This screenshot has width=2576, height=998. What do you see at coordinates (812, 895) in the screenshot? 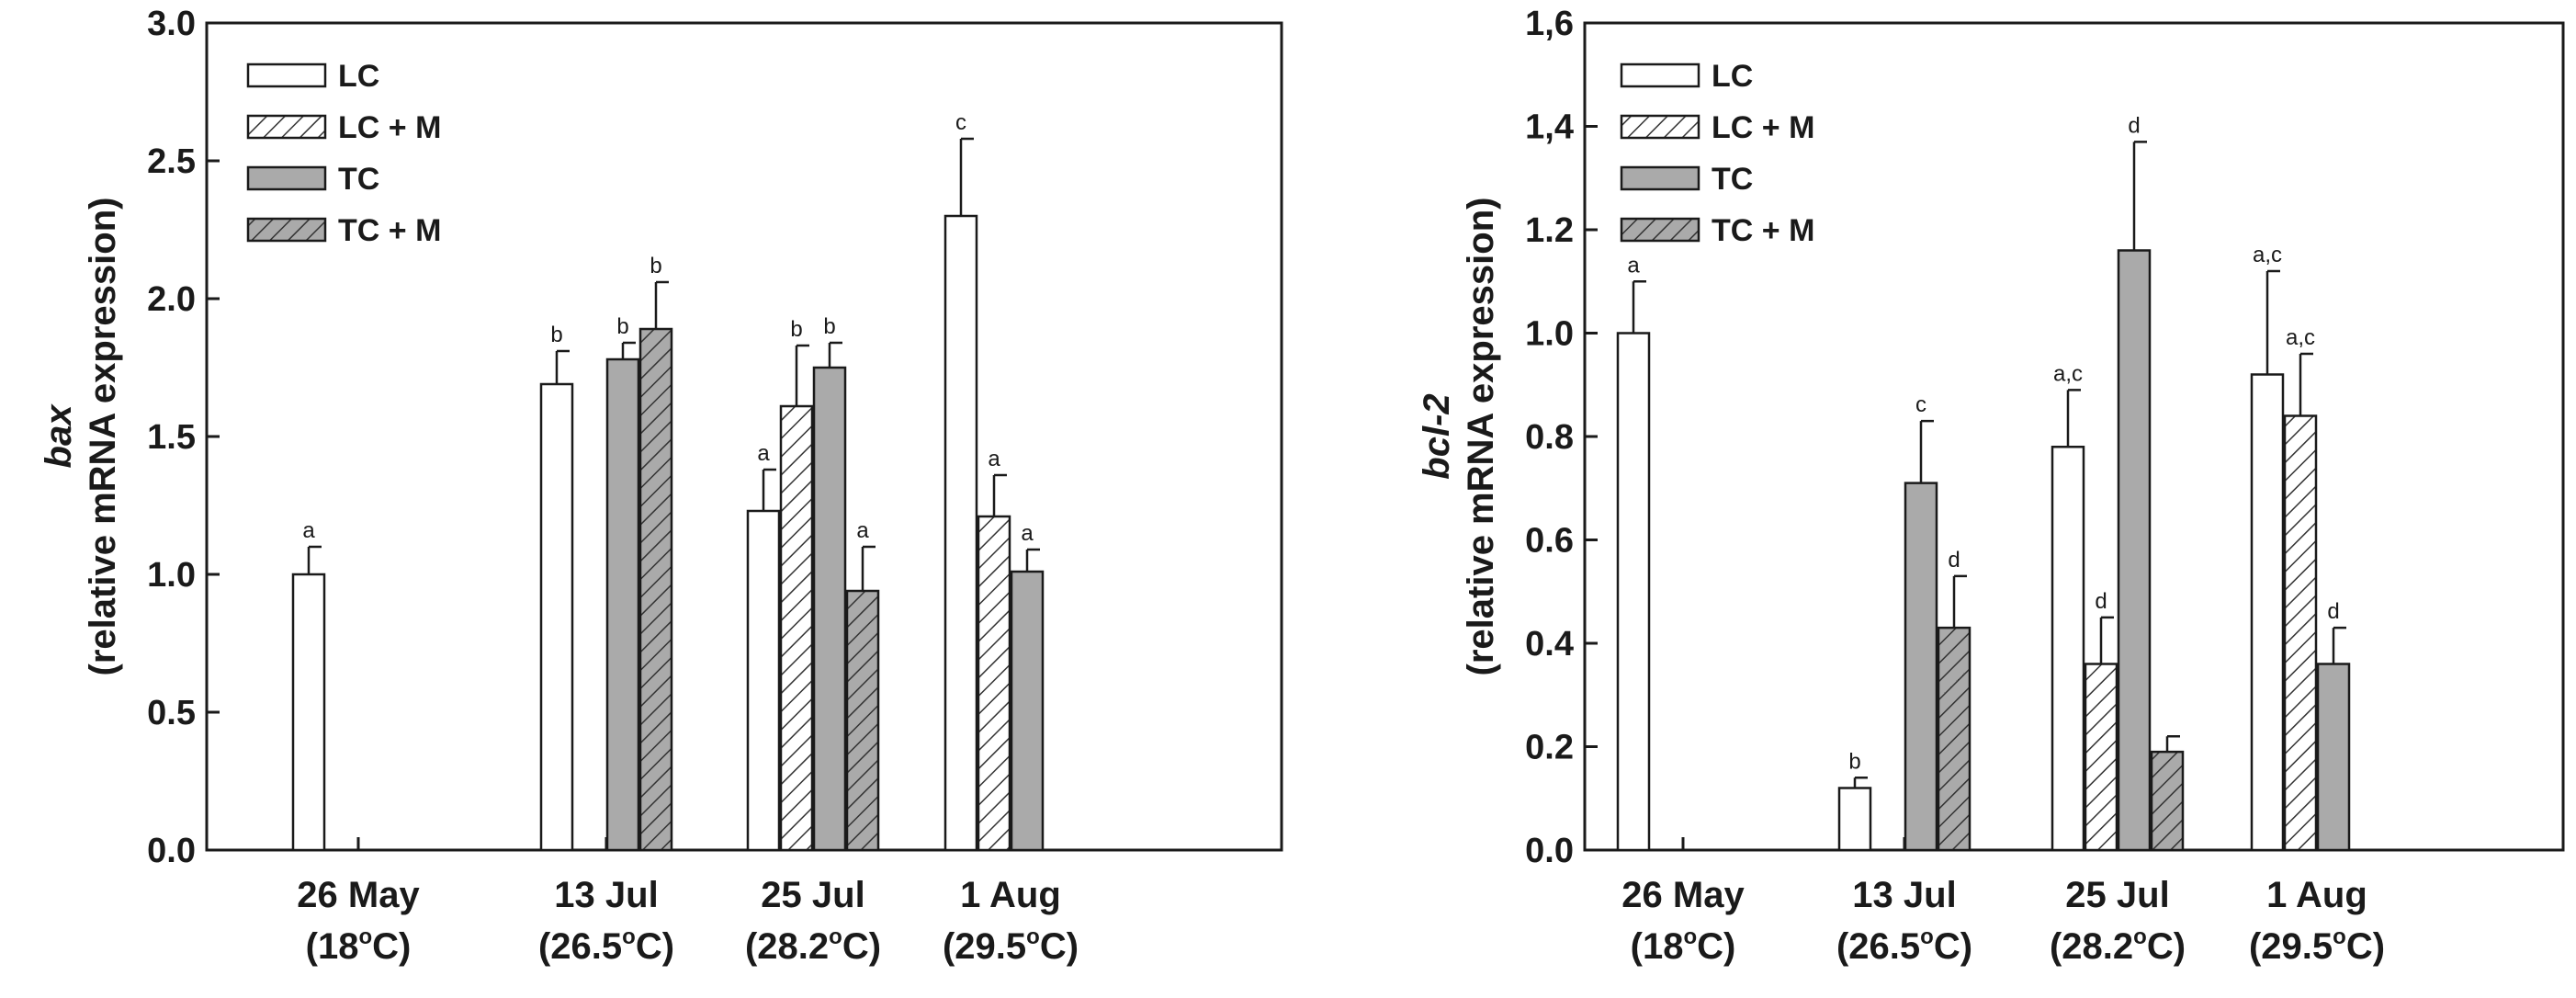
I see `category-label: 25 Jul` at bounding box center [812, 895].